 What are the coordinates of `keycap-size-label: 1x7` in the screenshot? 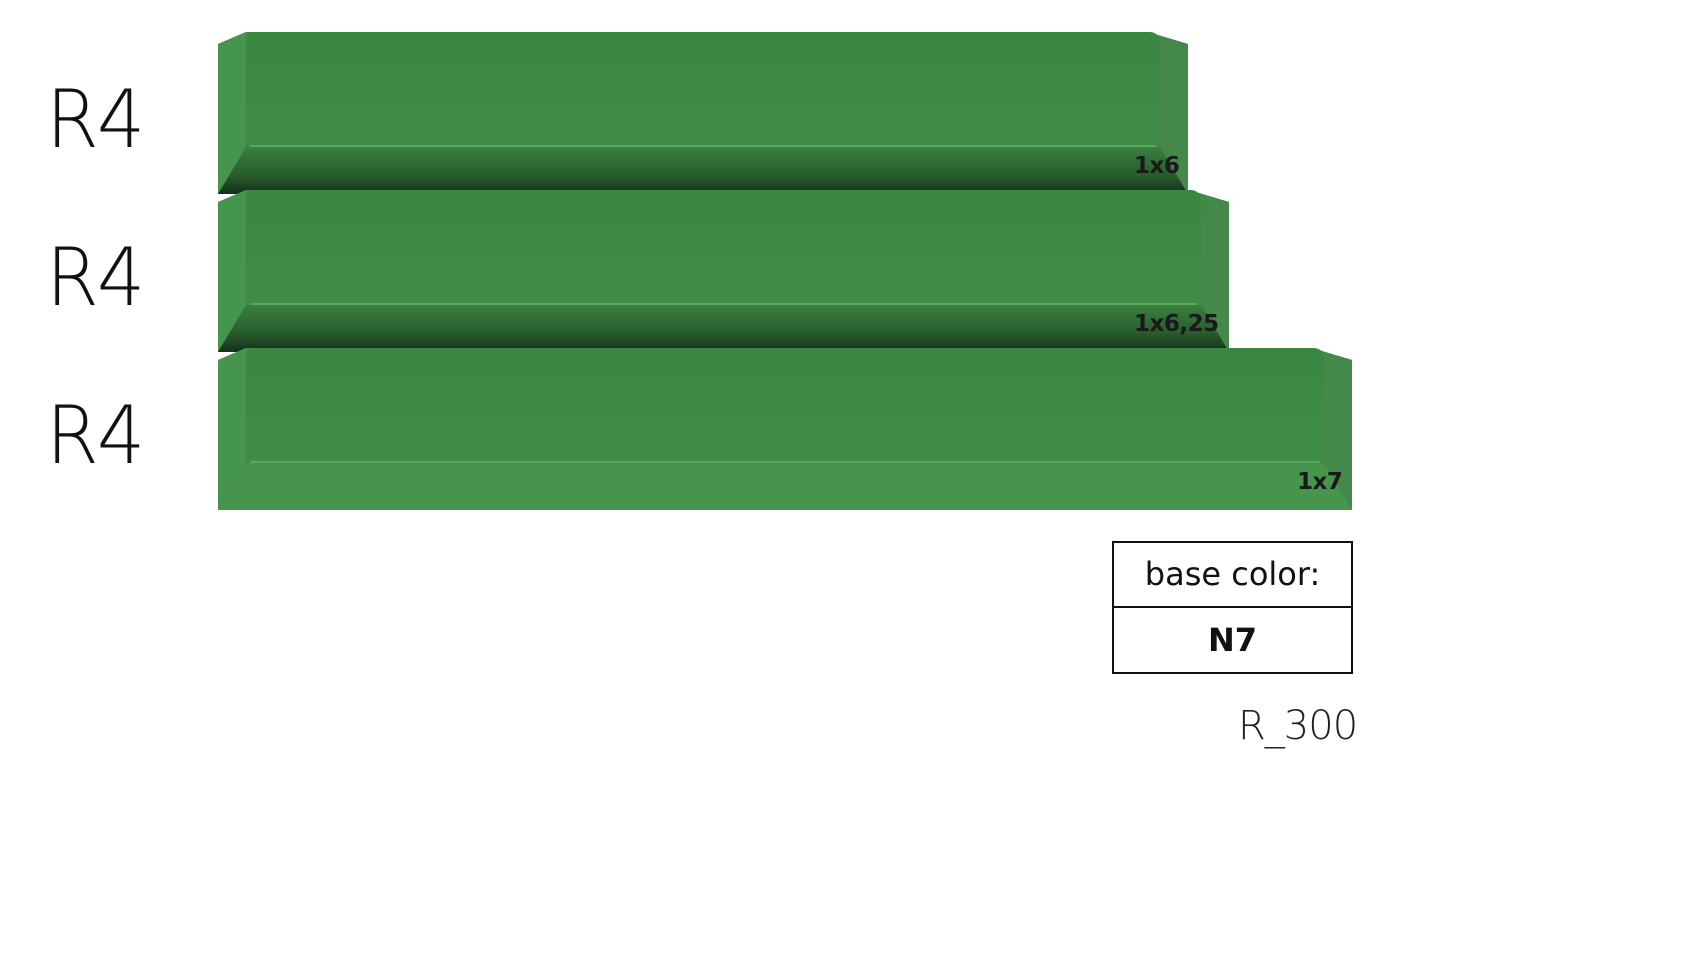 It's located at (1320, 482).